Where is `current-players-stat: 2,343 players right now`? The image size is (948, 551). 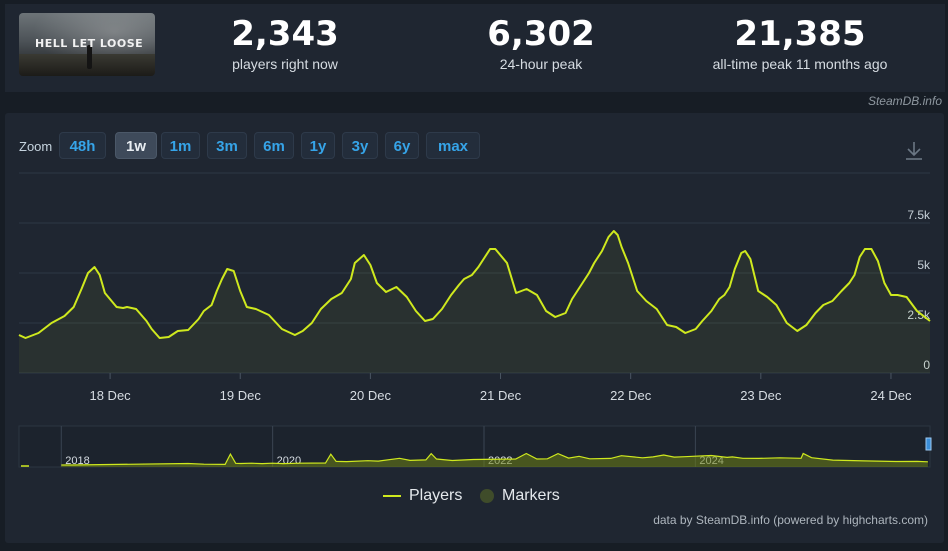 current-players-stat: 2,343 players right now is located at coordinates (285, 43).